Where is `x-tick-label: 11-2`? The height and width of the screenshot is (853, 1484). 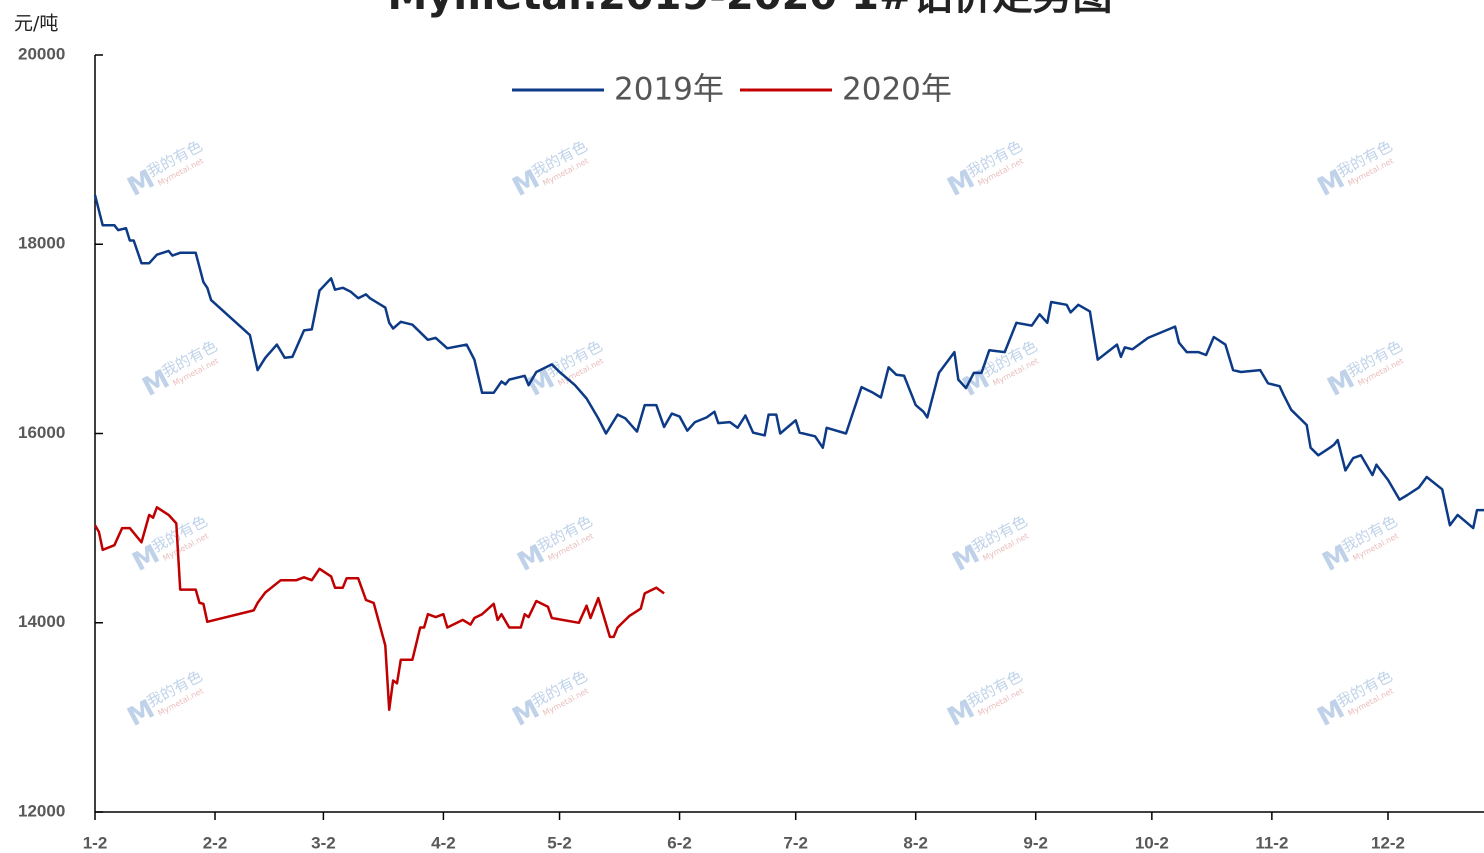
x-tick-label: 11-2 is located at coordinates (1271, 842).